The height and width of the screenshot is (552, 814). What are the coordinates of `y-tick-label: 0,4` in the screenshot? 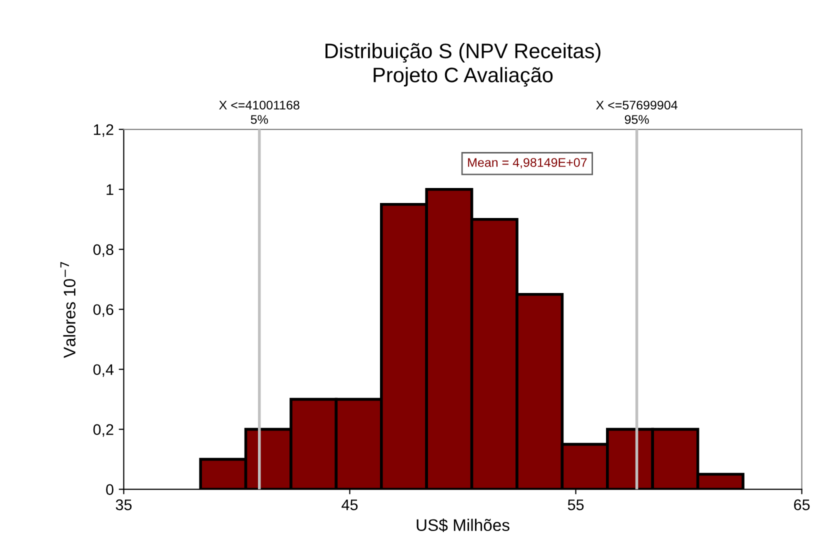 It's located at (103, 370).